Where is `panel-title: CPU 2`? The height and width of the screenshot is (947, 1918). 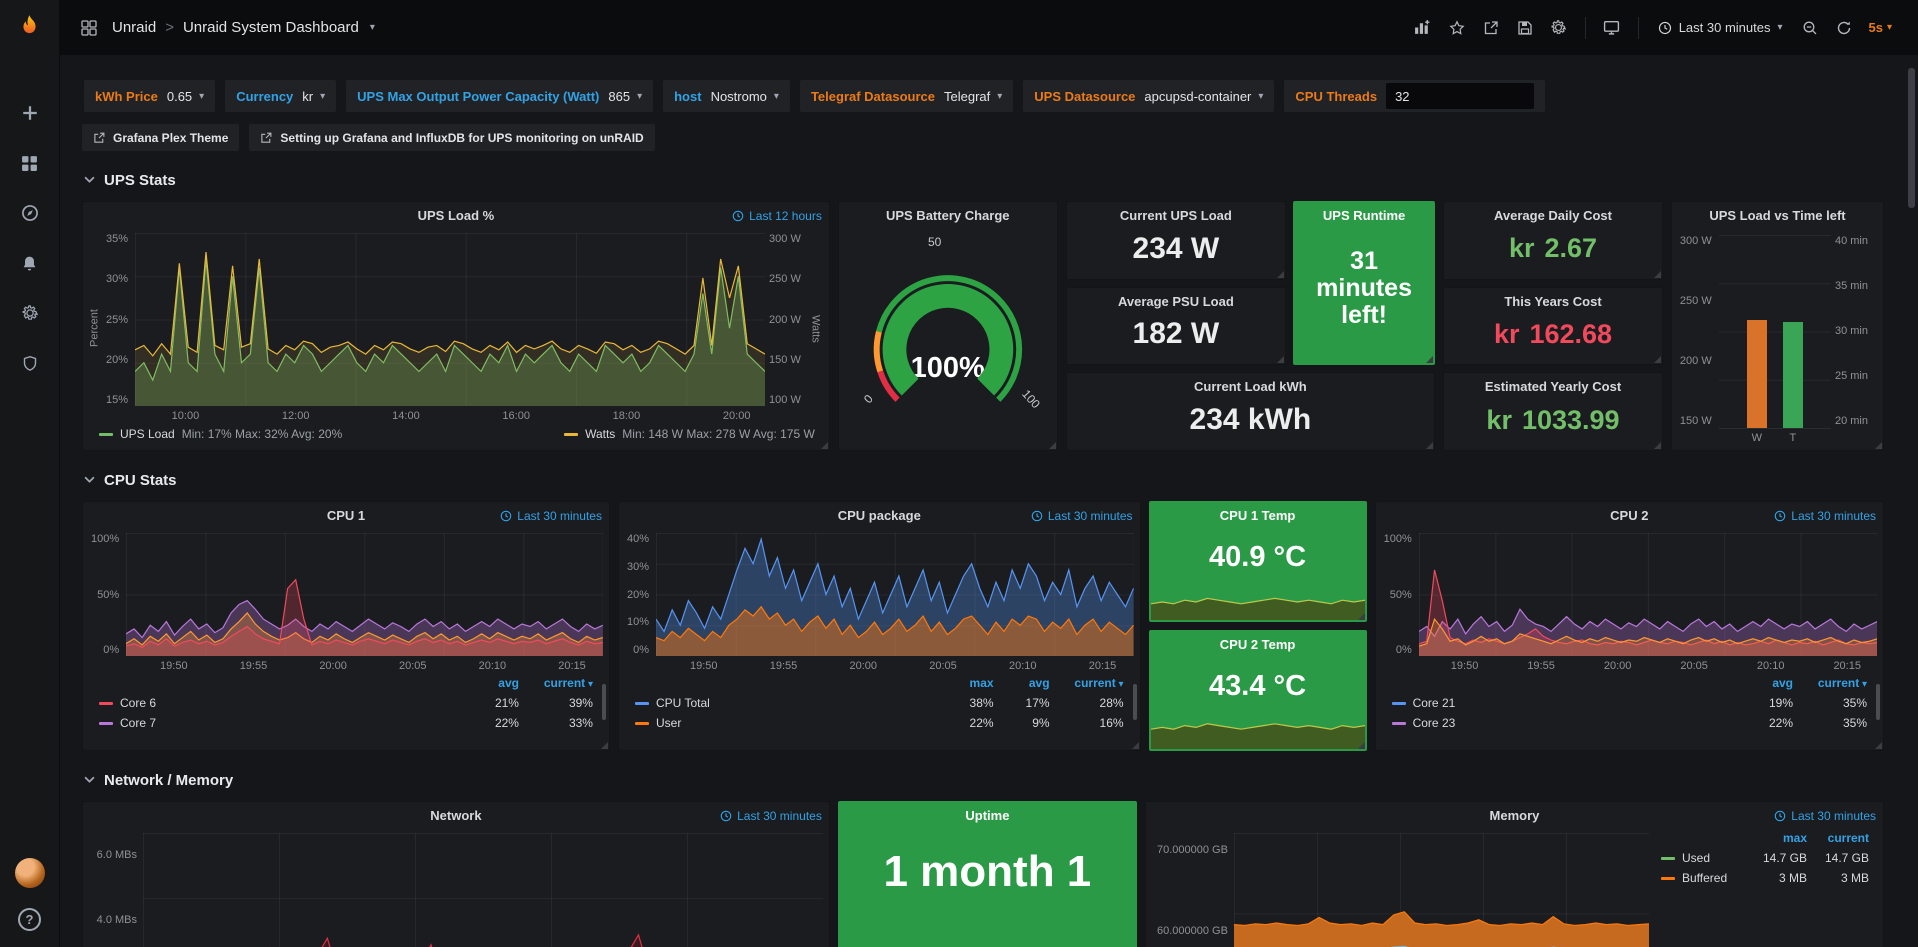
panel-title: CPU 2 is located at coordinates (1629, 515).